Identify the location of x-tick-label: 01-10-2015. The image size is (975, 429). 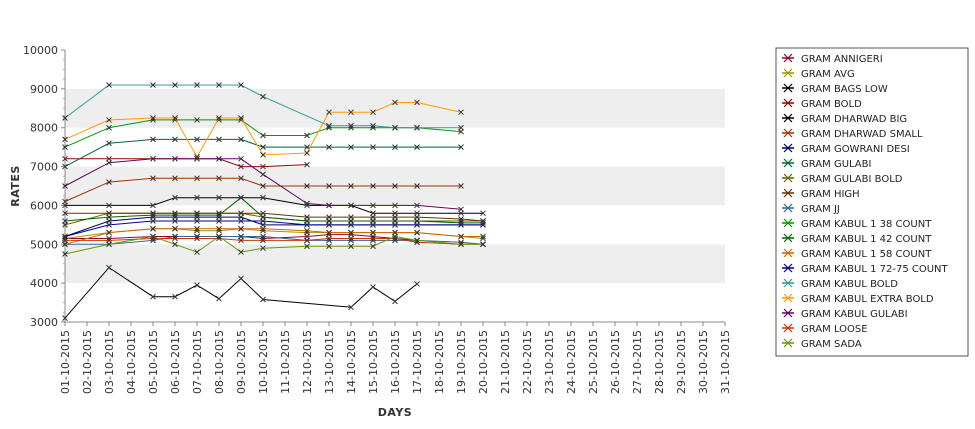
(65, 362).